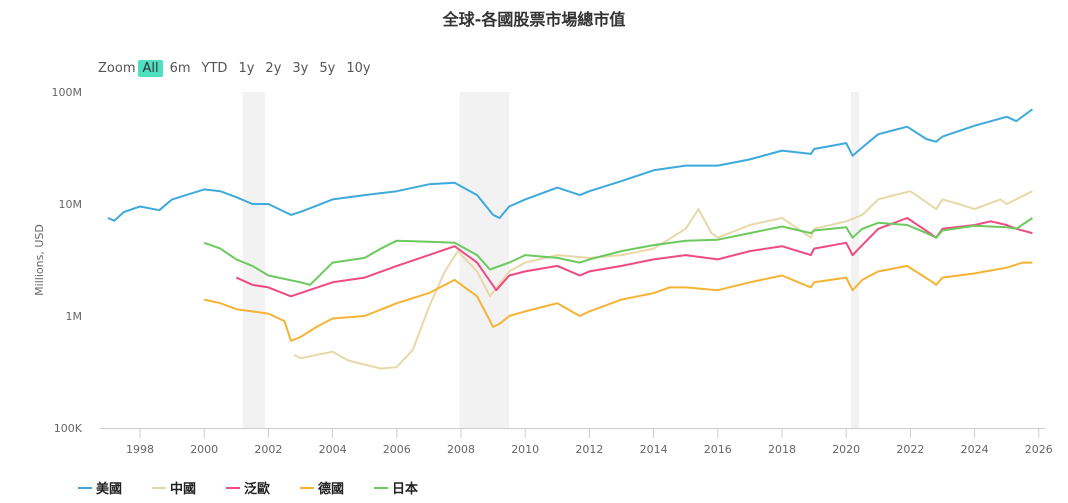 The height and width of the screenshot is (503, 1068). What do you see at coordinates (257, 489) in the screenshot?
I see `legend-label: 泛歐` at bounding box center [257, 489].